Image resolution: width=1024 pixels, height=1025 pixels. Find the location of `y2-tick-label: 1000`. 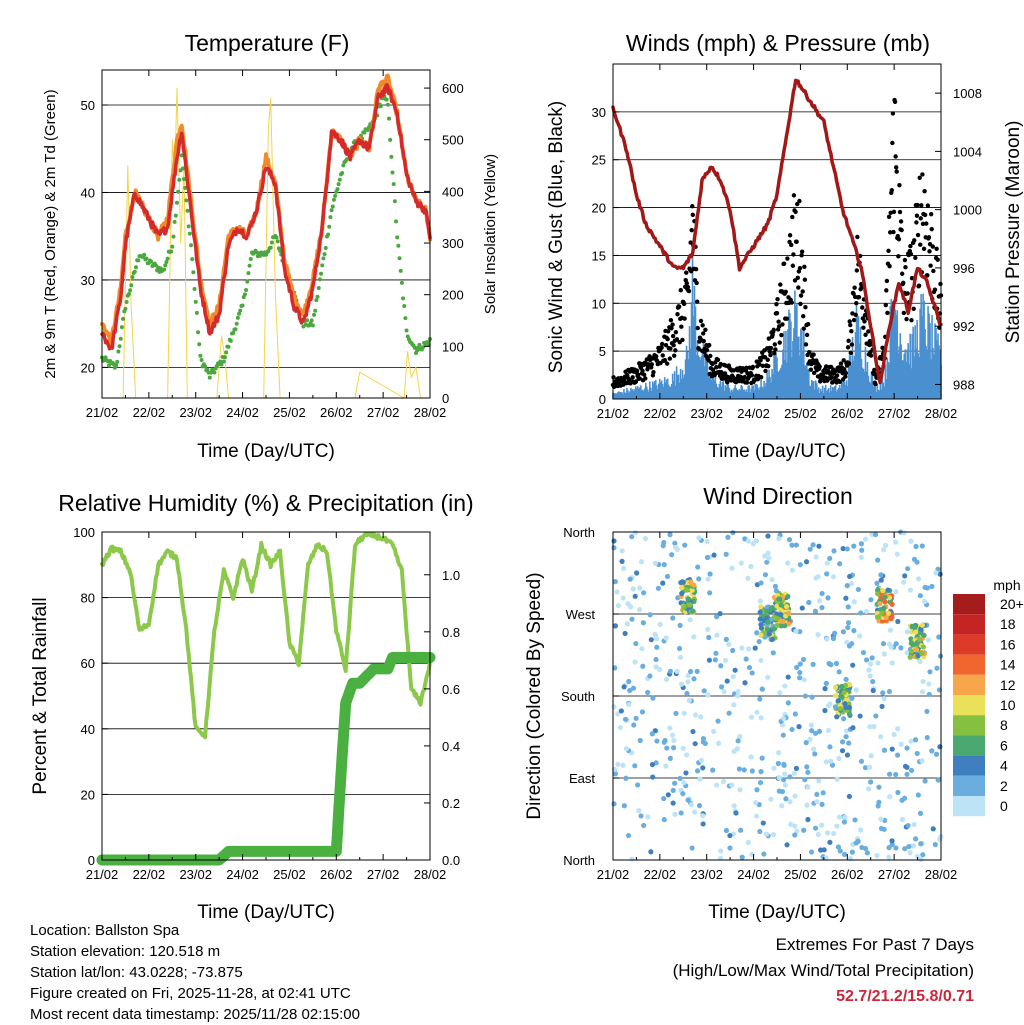

y2-tick-label: 1000 is located at coordinates (967, 210).